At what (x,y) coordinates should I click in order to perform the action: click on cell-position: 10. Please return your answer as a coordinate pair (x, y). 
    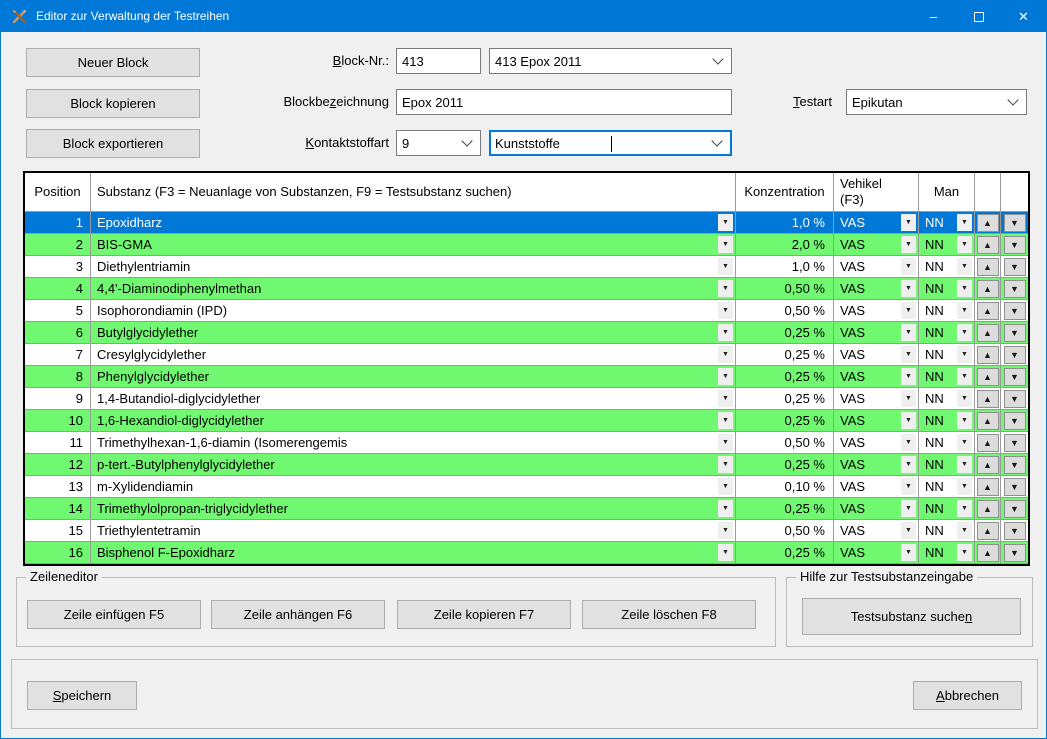
    Looking at the image, I should click on (58, 420).